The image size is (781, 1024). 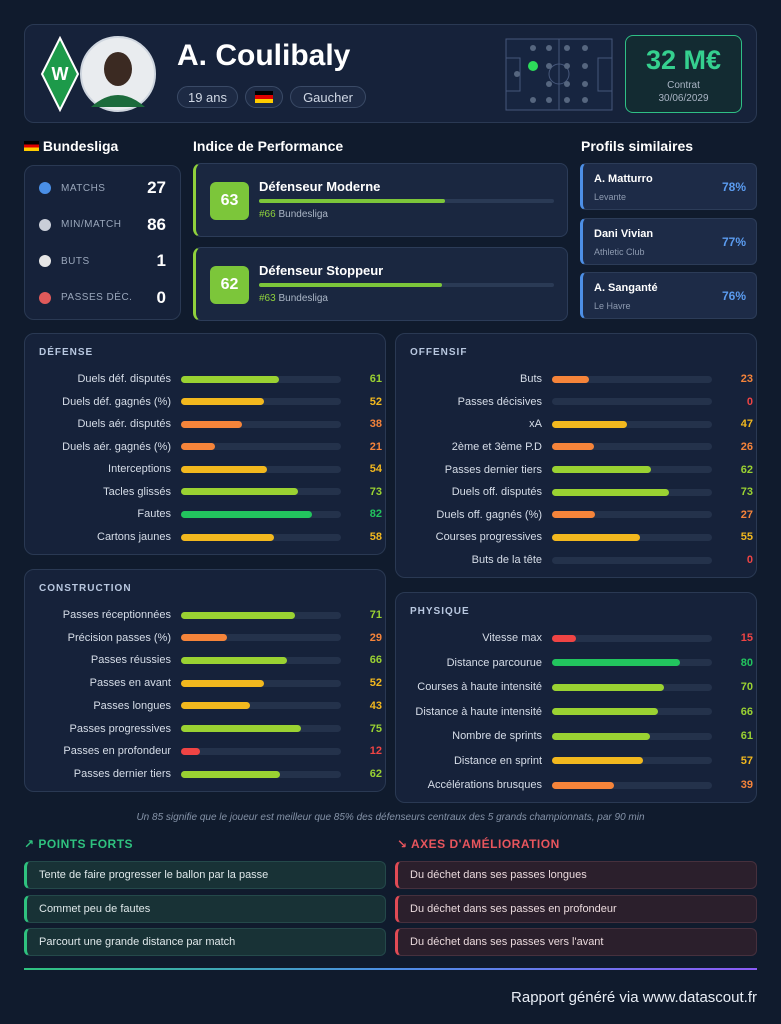 I want to click on metric-row: Vitesse max 15, so click(x=581, y=638).